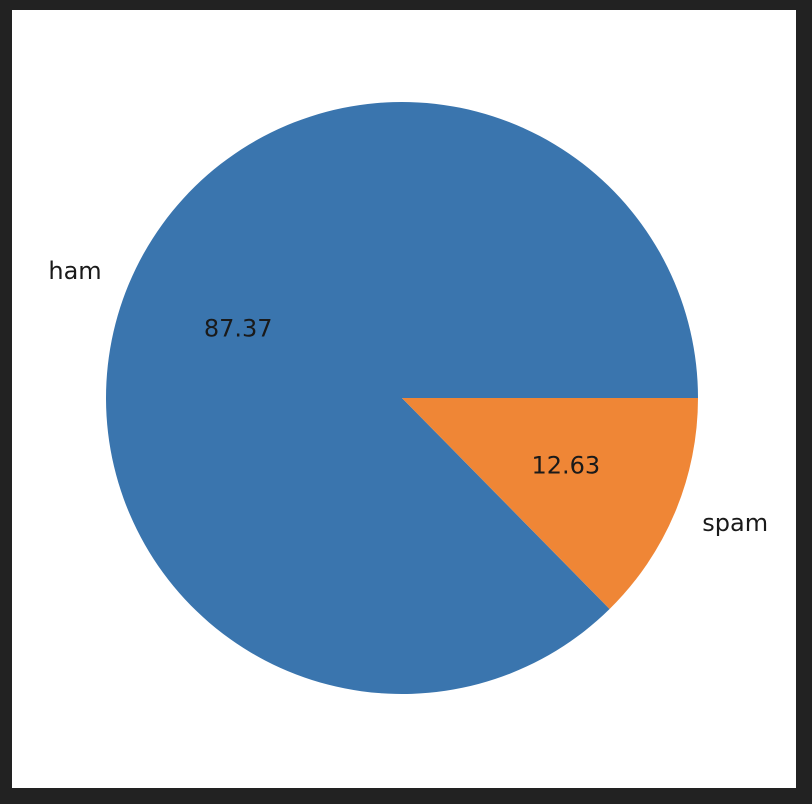 The height and width of the screenshot is (804, 812). I want to click on slice-label-ham: ham, so click(74, 271).